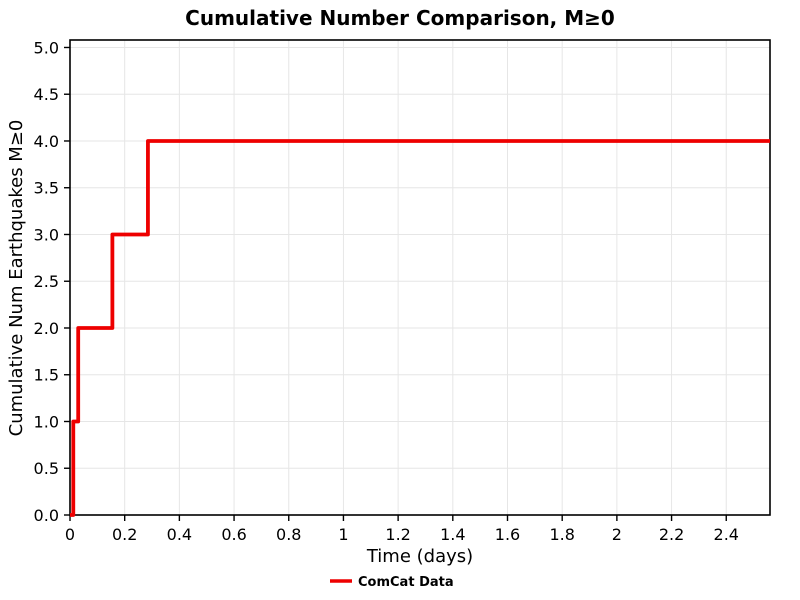 Image resolution: width=800 pixels, height=600 pixels. Describe the element at coordinates (726, 534) in the screenshot. I see `x-tick-label: 2.4` at that location.